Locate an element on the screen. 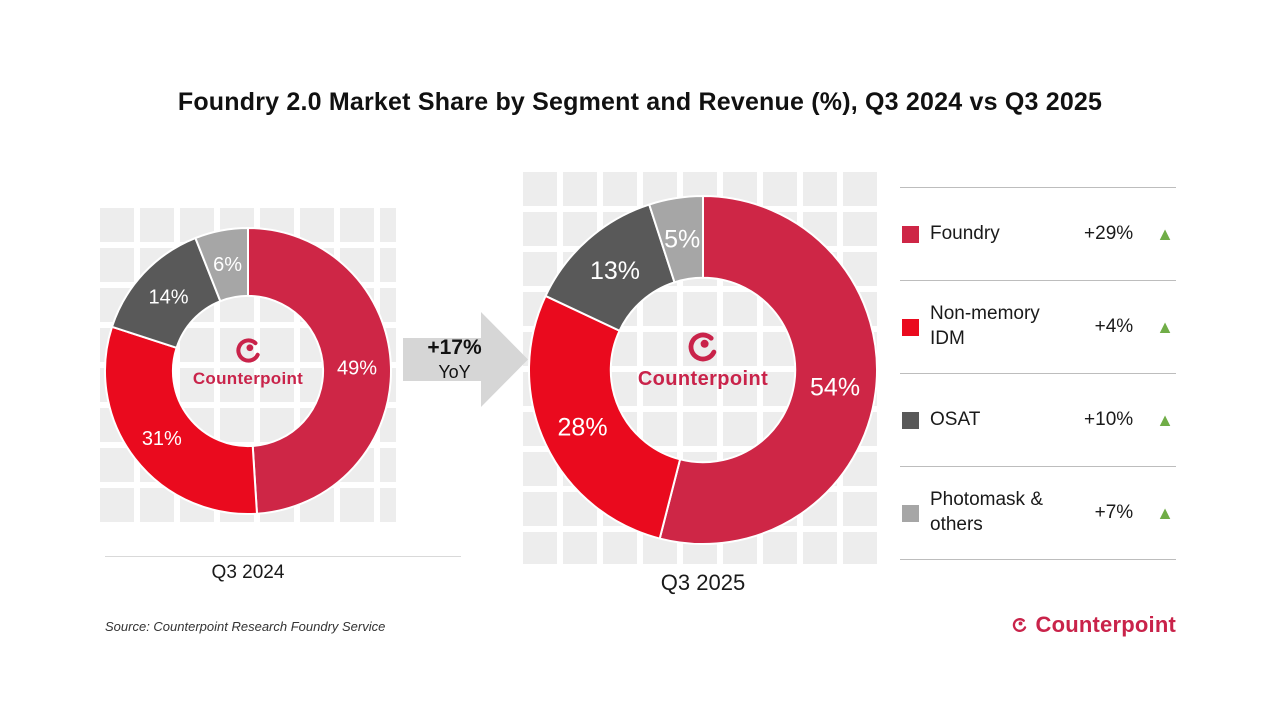 This screenshot has width=1280, height=720. legend-swatch-foundry is located at coordinates (910, 234).